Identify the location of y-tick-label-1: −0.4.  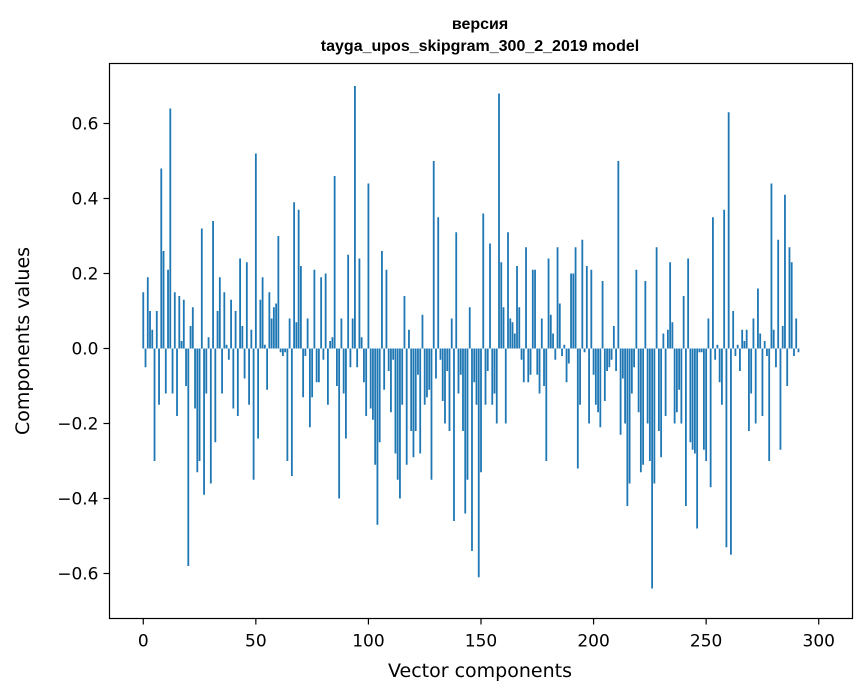
(77, 500).